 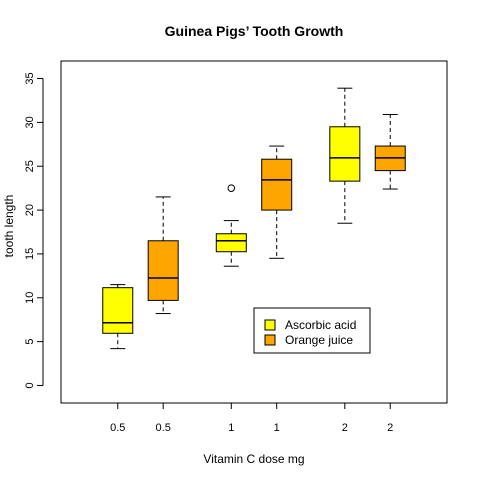 I want to click on chart-title: Guinea Pigs’ Tooth Growth, so click(x=254, y=31).